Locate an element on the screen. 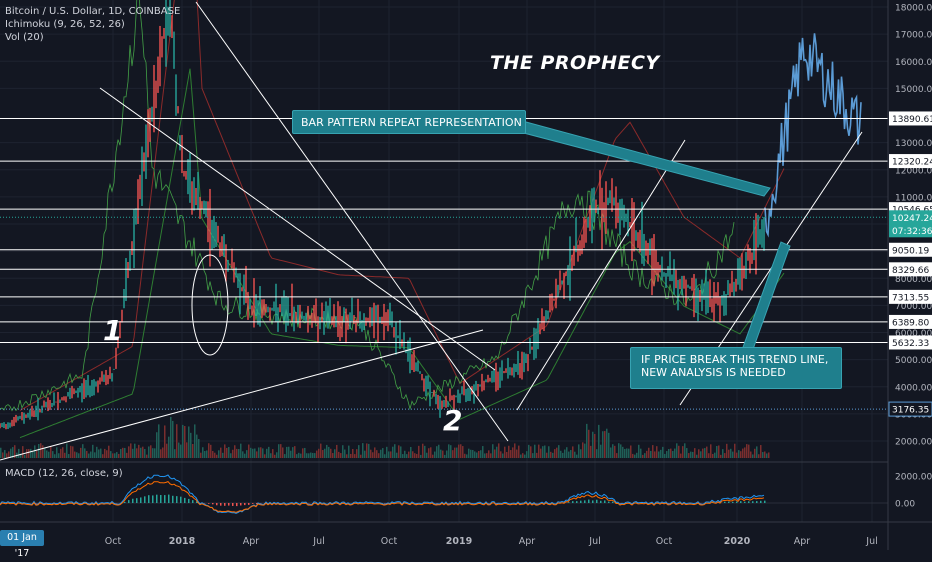  wave-label-1: 1 is located at coordinates (112, 330).